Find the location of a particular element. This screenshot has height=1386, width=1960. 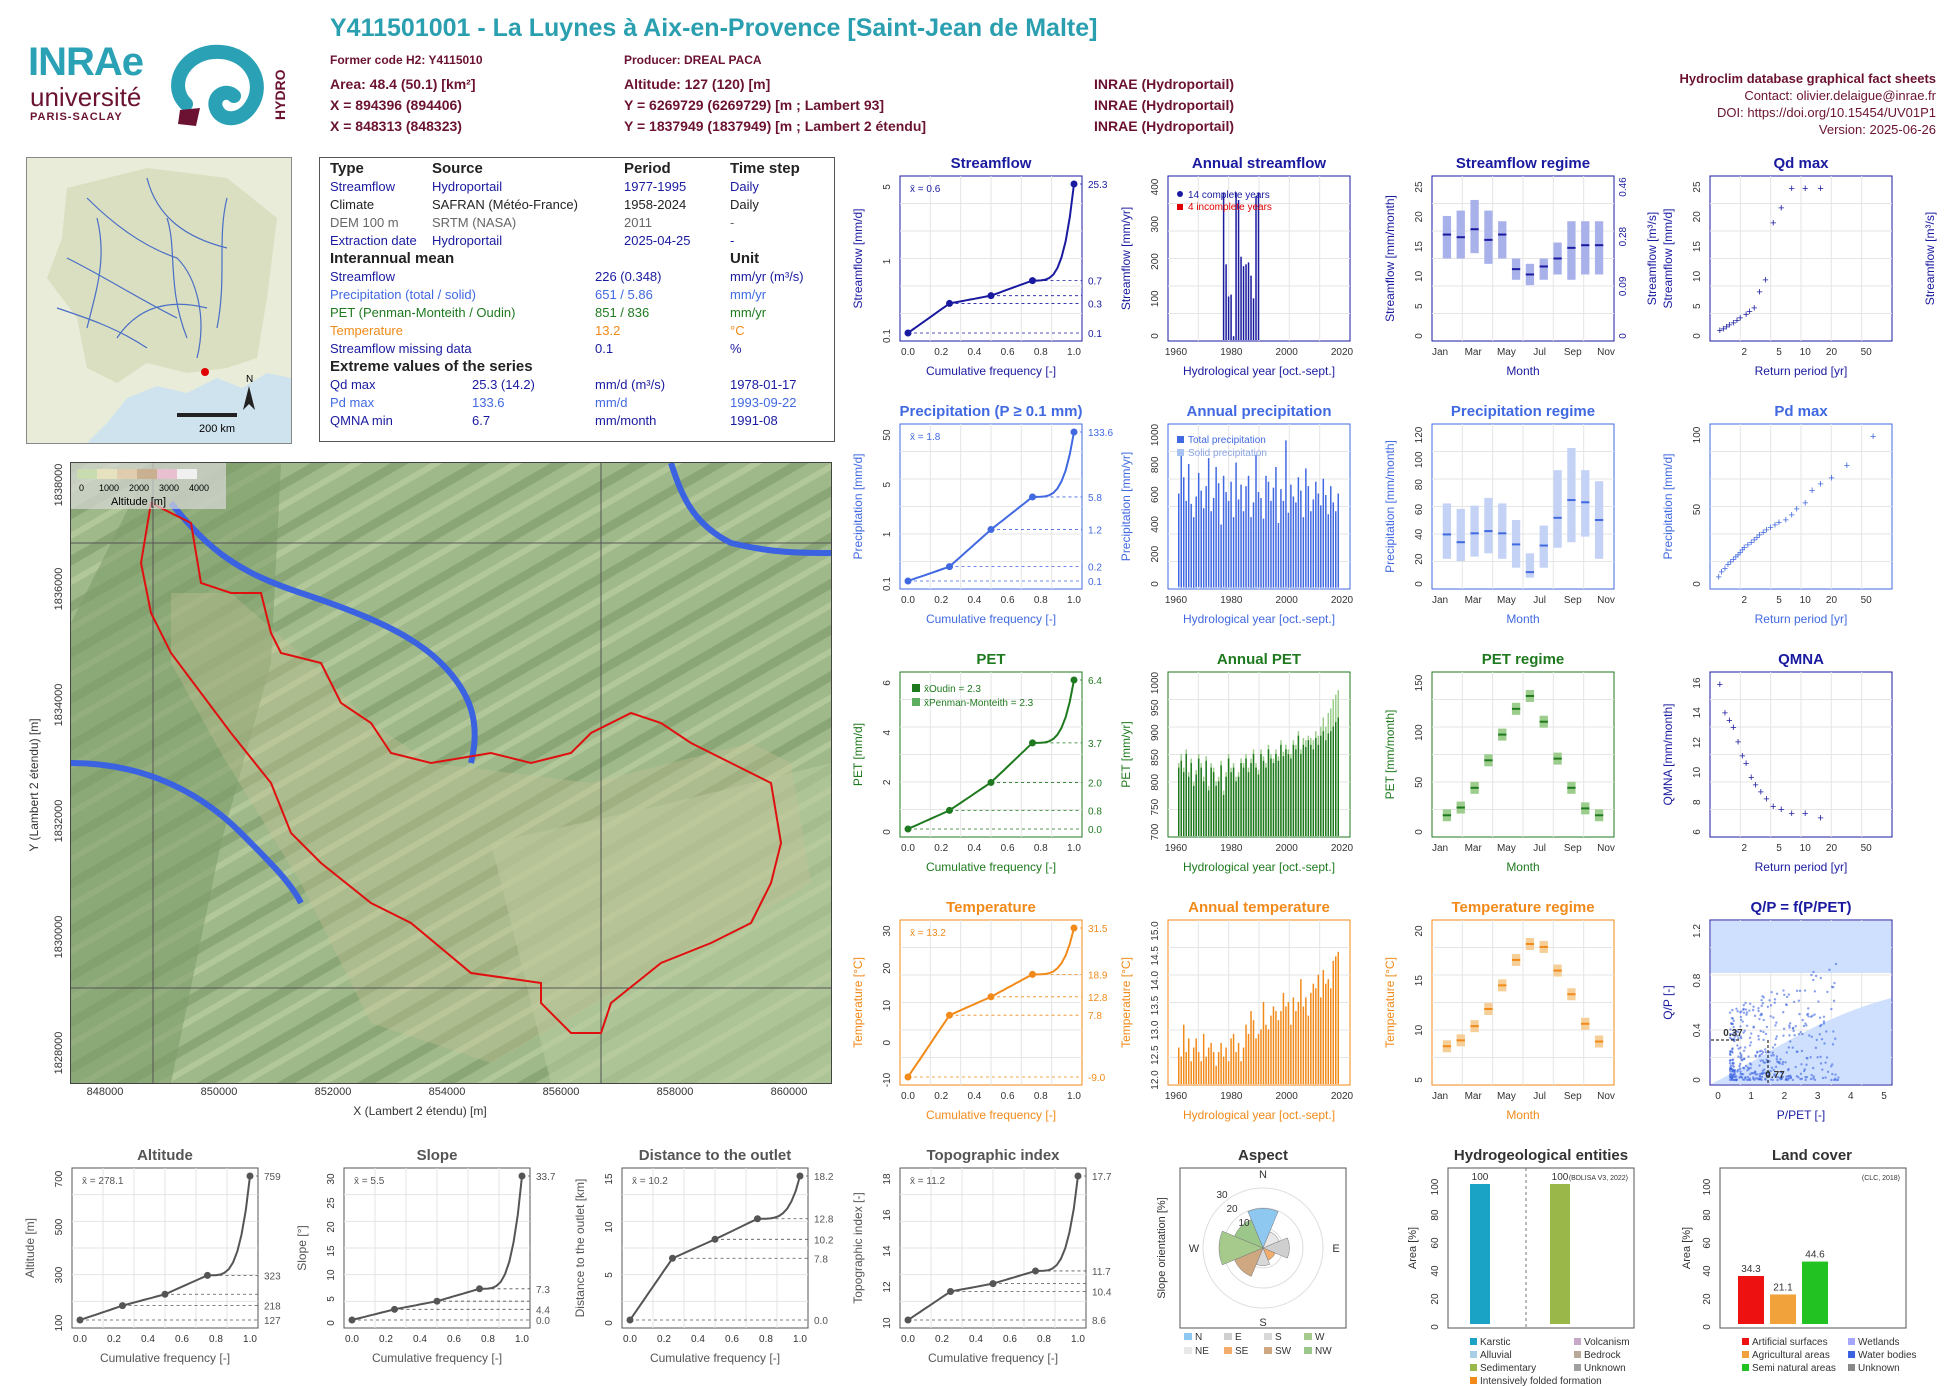

y2-tick-label: 0.09 is located at coordinates (1623, 286).